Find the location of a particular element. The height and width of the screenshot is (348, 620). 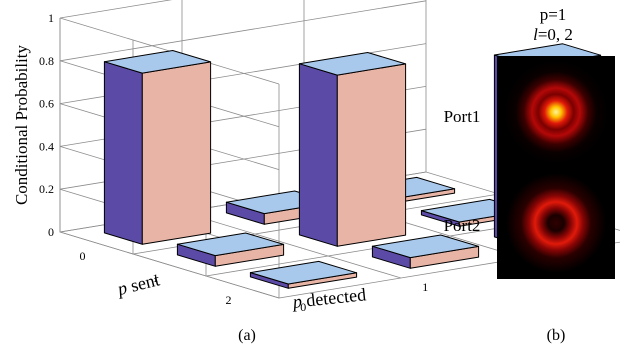

z-axis-label: Conditional Probability is located at coordinates (21, 124).